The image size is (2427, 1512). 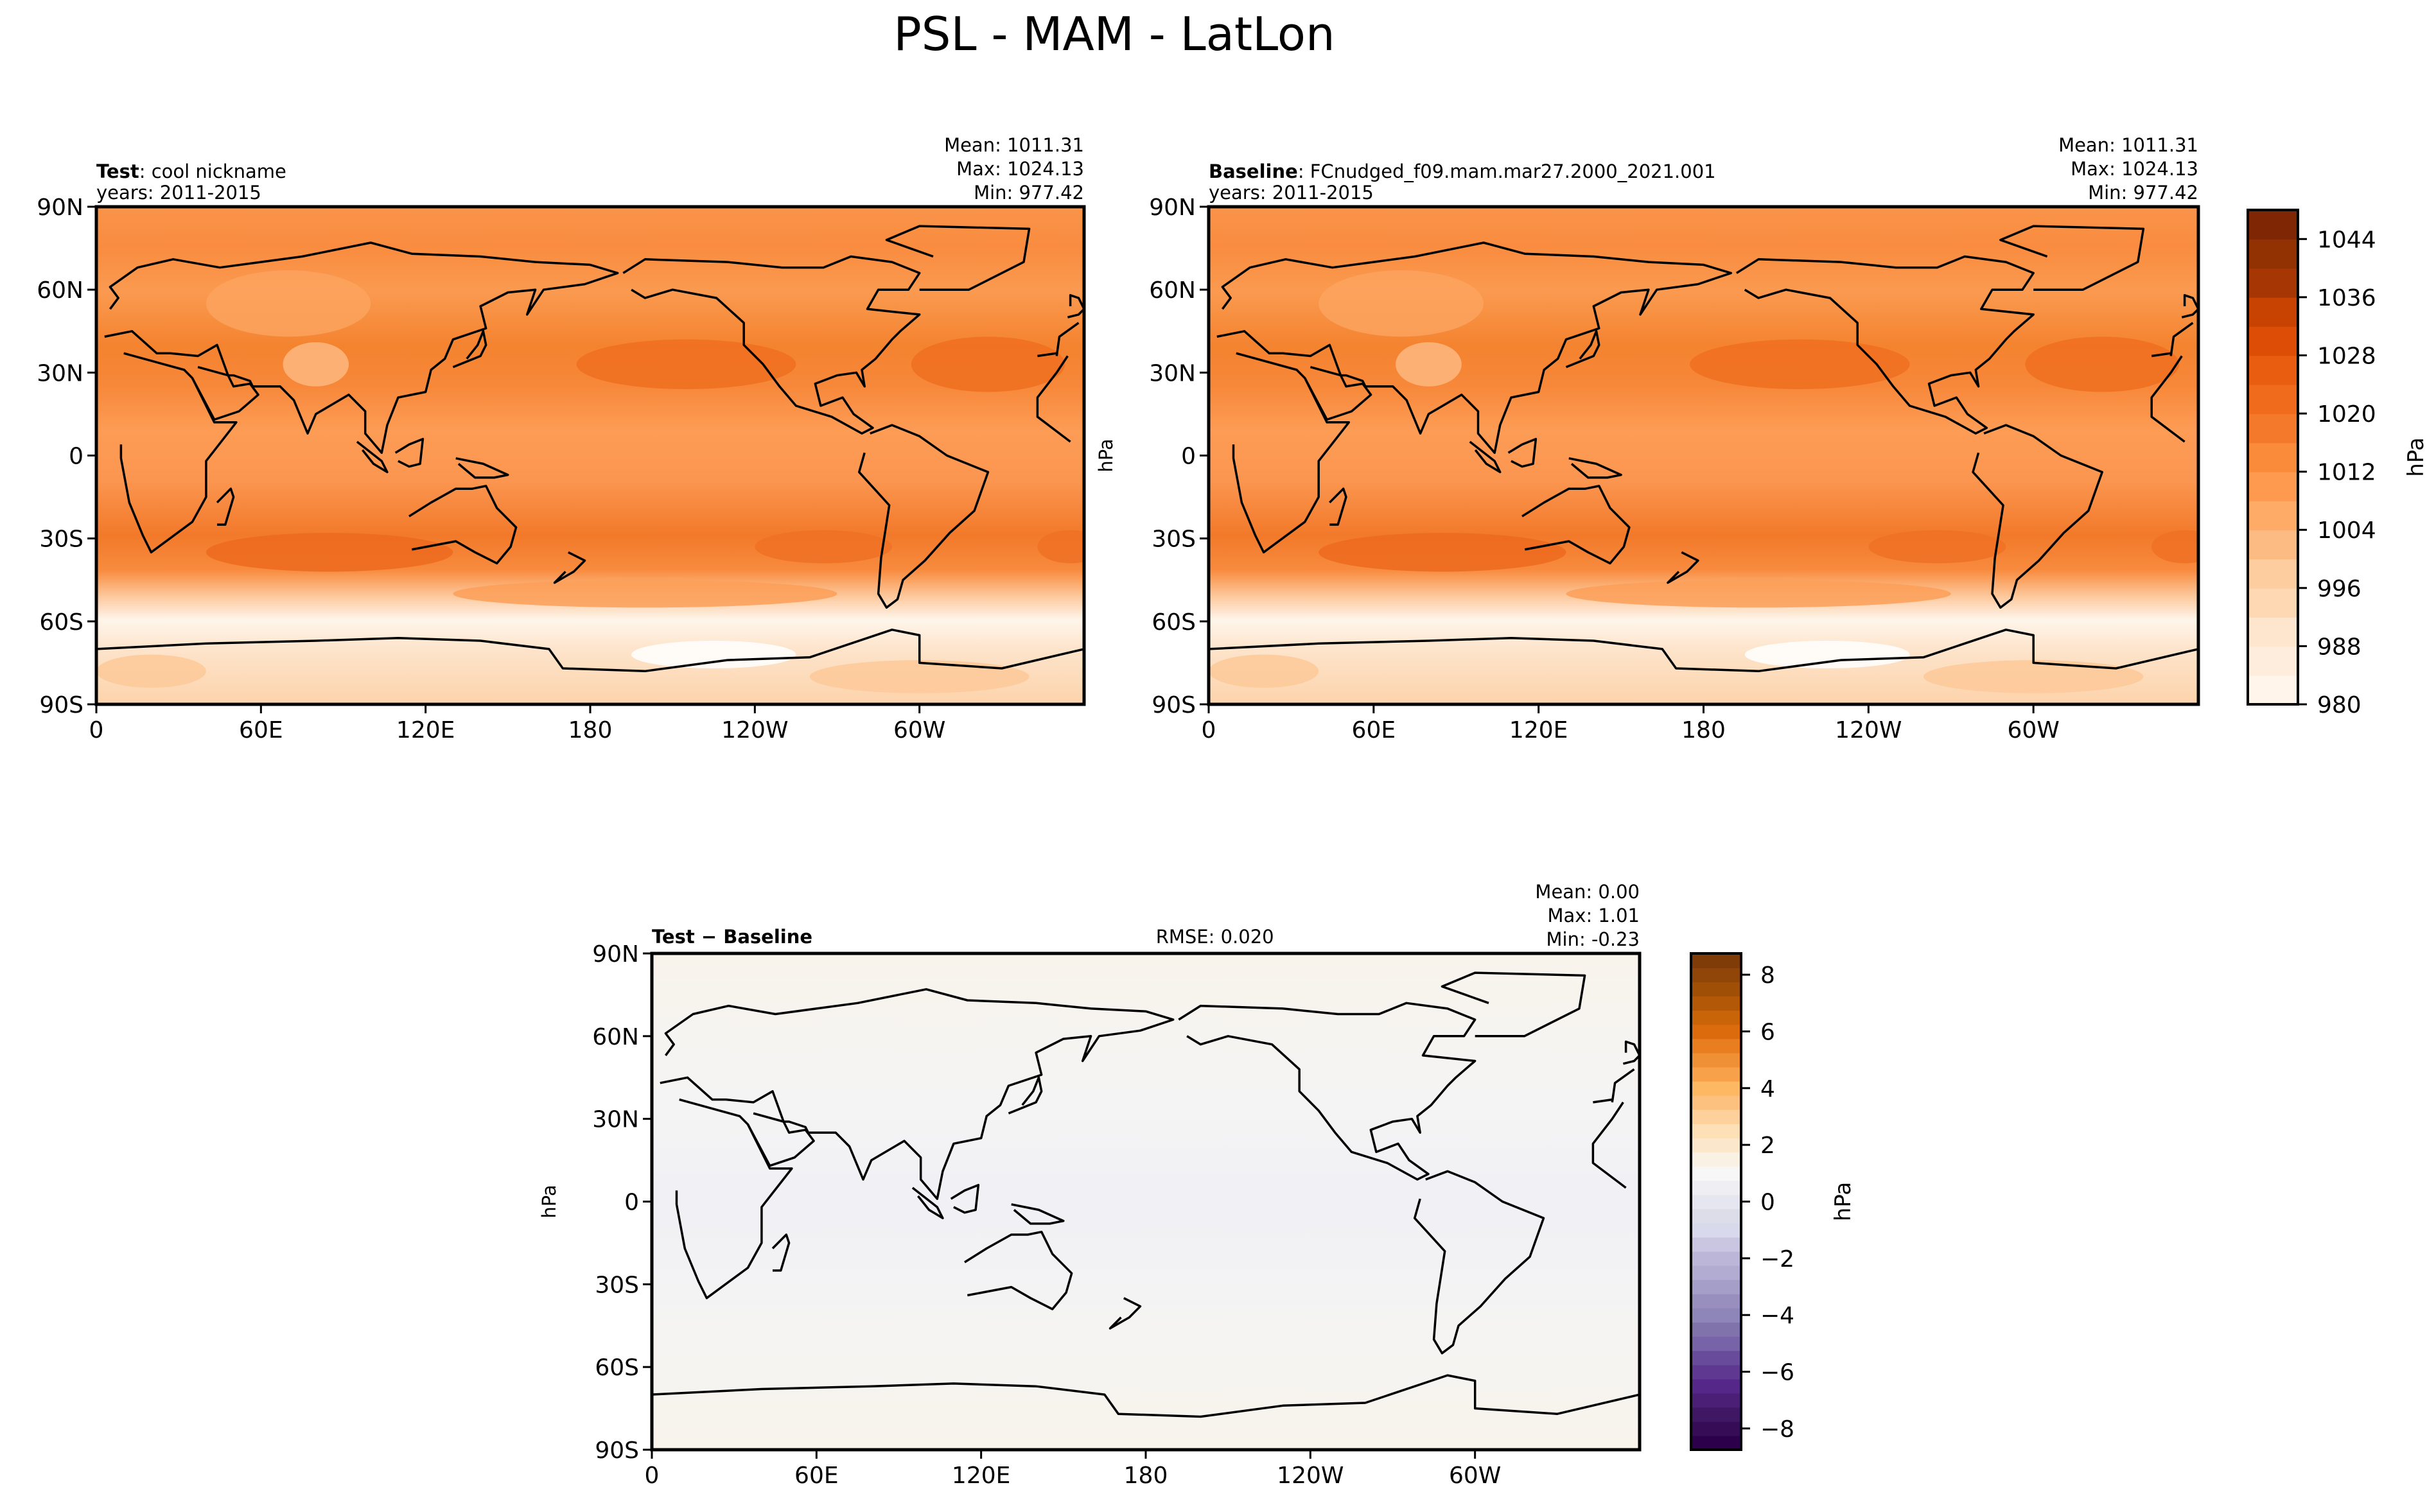 I want to click on colorbar-tick-label: 4, so click(x=1767, y=1089).